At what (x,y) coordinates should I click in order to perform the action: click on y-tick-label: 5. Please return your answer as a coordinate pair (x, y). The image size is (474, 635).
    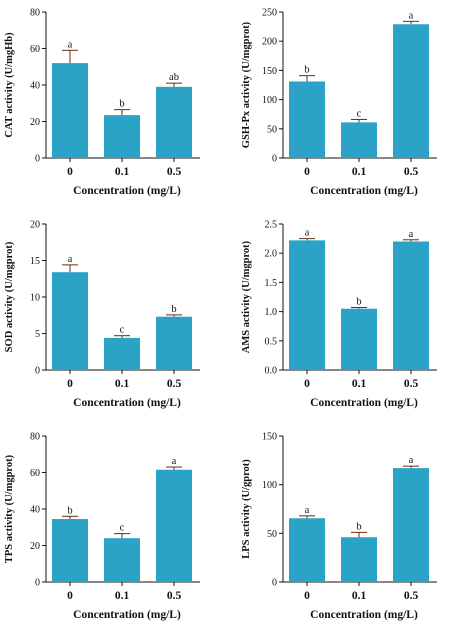
    Looking at the image, I should click on (37, 334).